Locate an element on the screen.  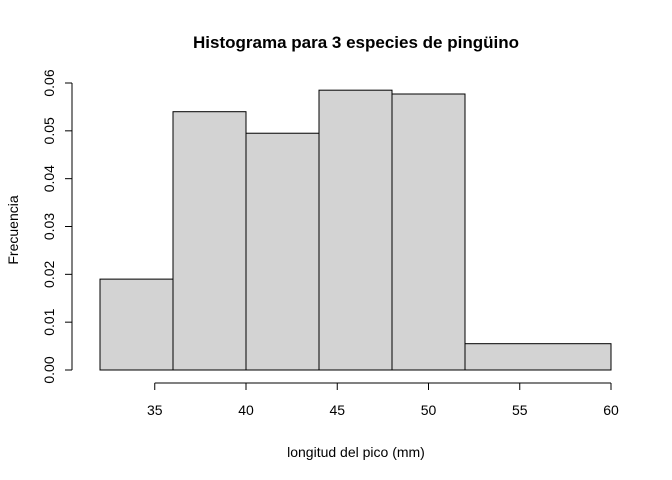
y-tick-label: 0.02 is located at coordinates (49, 273).